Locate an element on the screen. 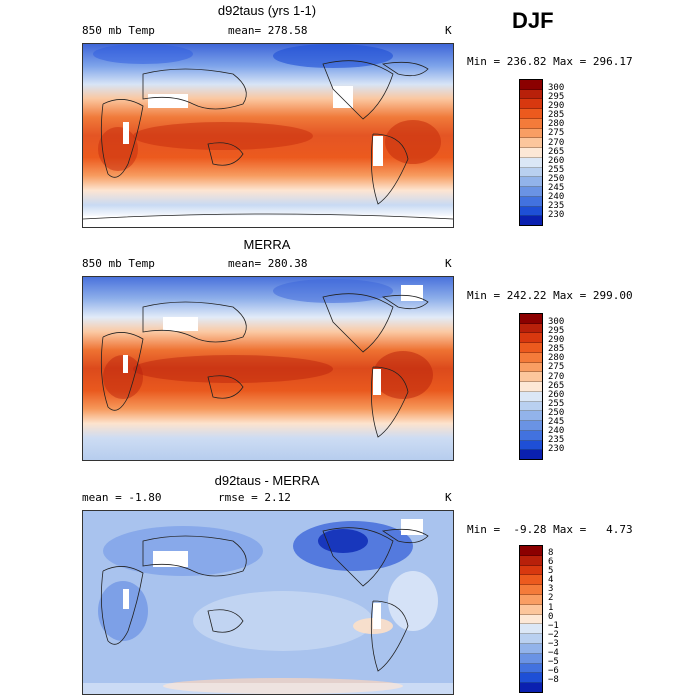  panel-obs-variable-label: 850 mb Temp is located at coordinates (118, 263).